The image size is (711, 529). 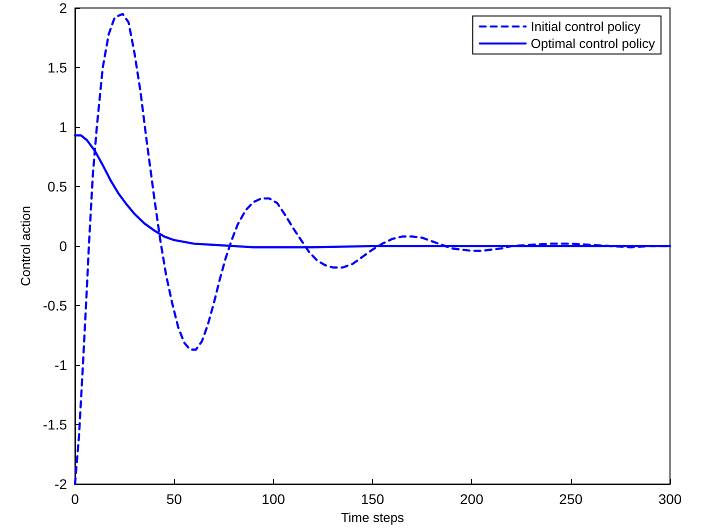 I want to click on x-tick-label: 300, so click(x=670, y=499).